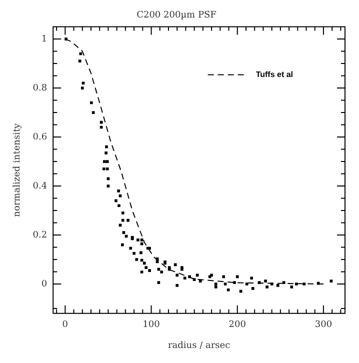 The width and height of the screenshot is (359, 363). What do you see at coordinates (44, 284) in the screenshot?
I see `y-tick-label: 0` at bounding box center [44, 284].